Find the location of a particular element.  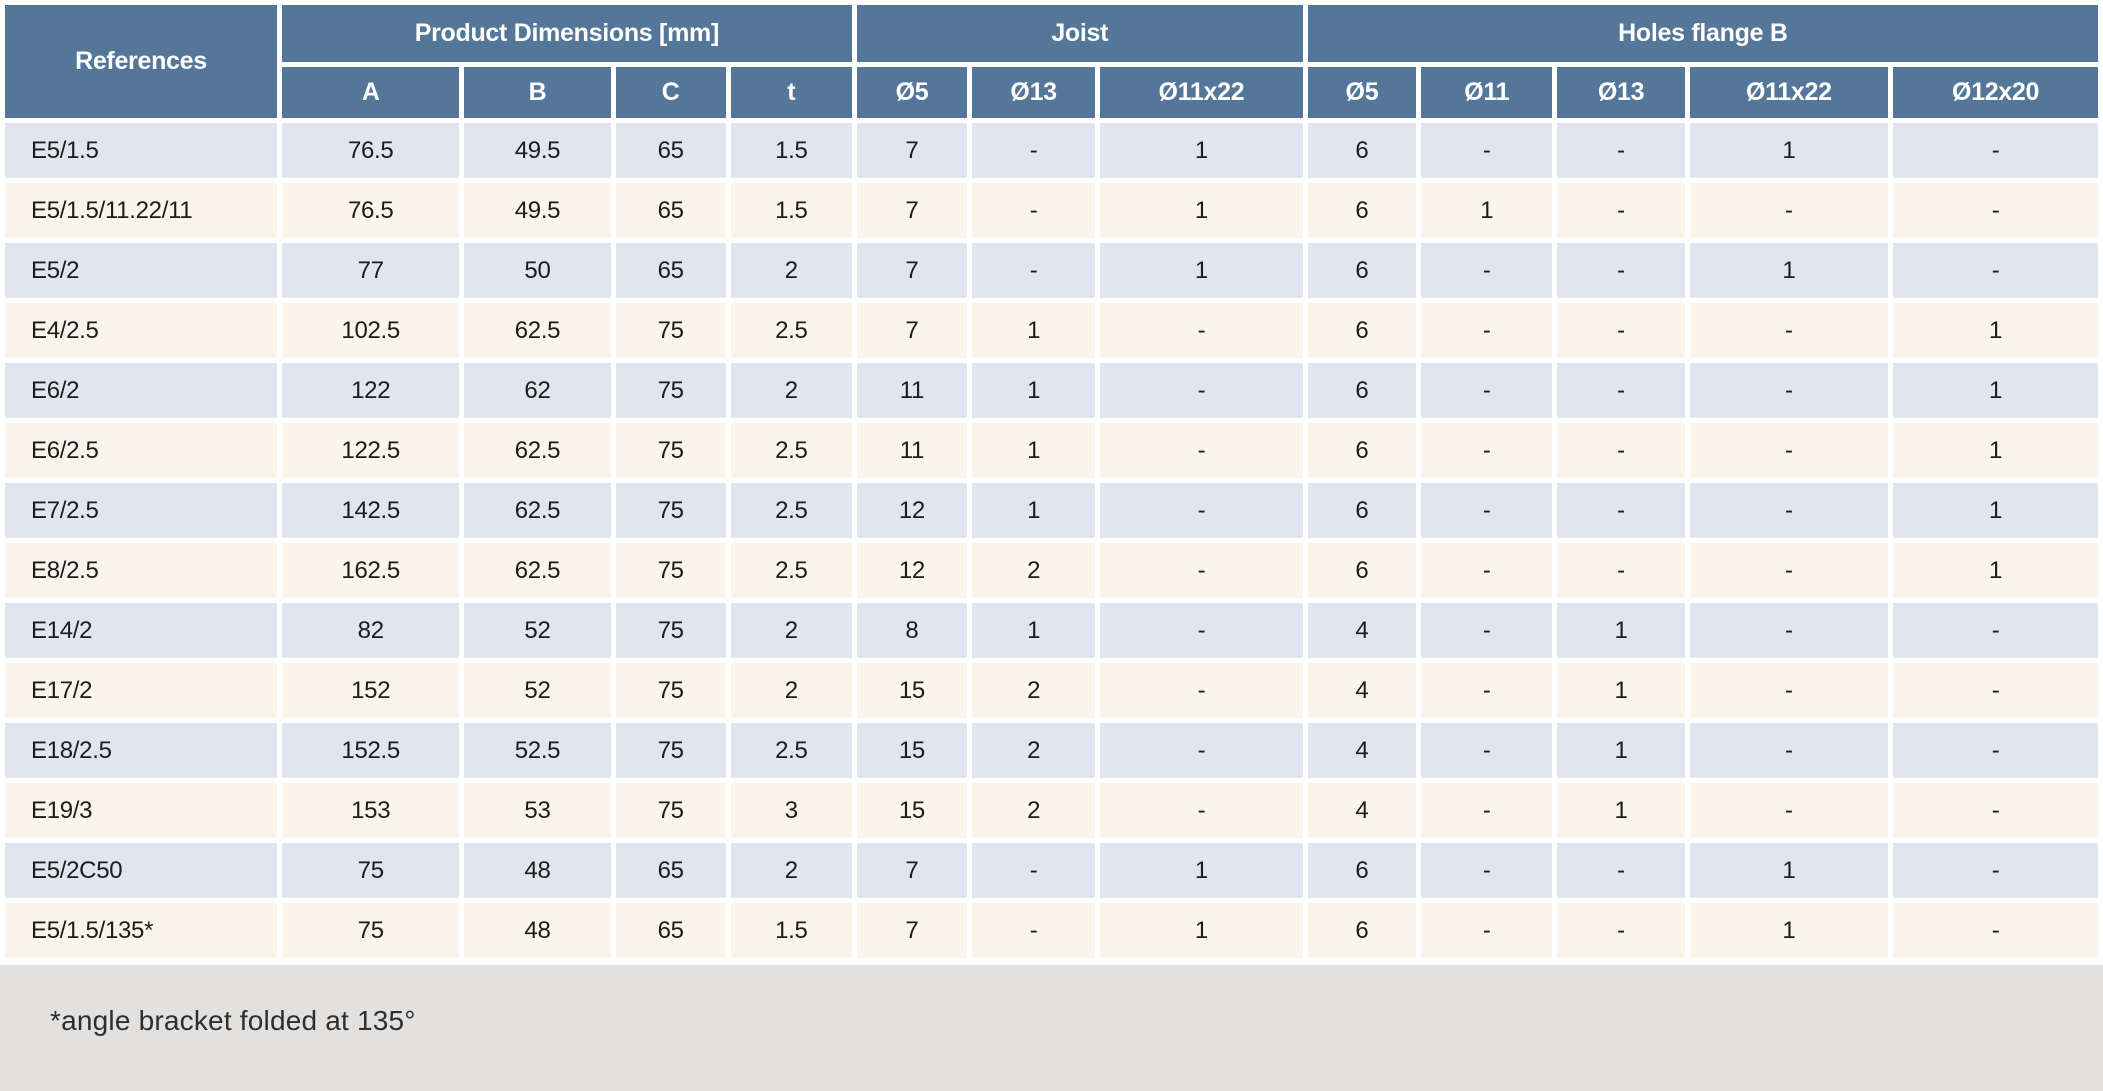

footnote-band: *angle bracket folded at 135° is located at coordinates (1051, 1027).